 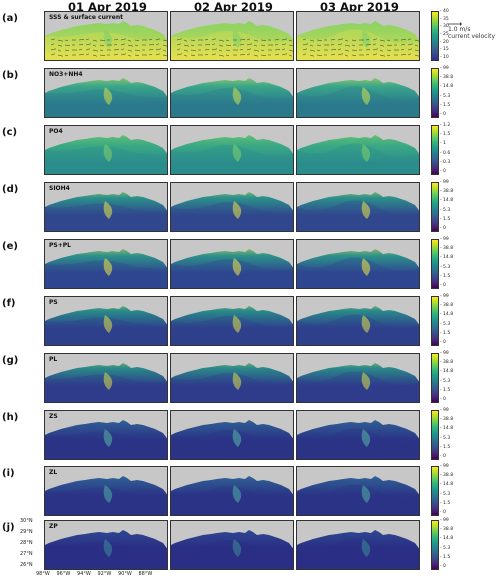 What do you see at coordinates (444, 42) in the screenshot?
I see `colorbar-tick-label: - 20` at bounding box center [444, 42].